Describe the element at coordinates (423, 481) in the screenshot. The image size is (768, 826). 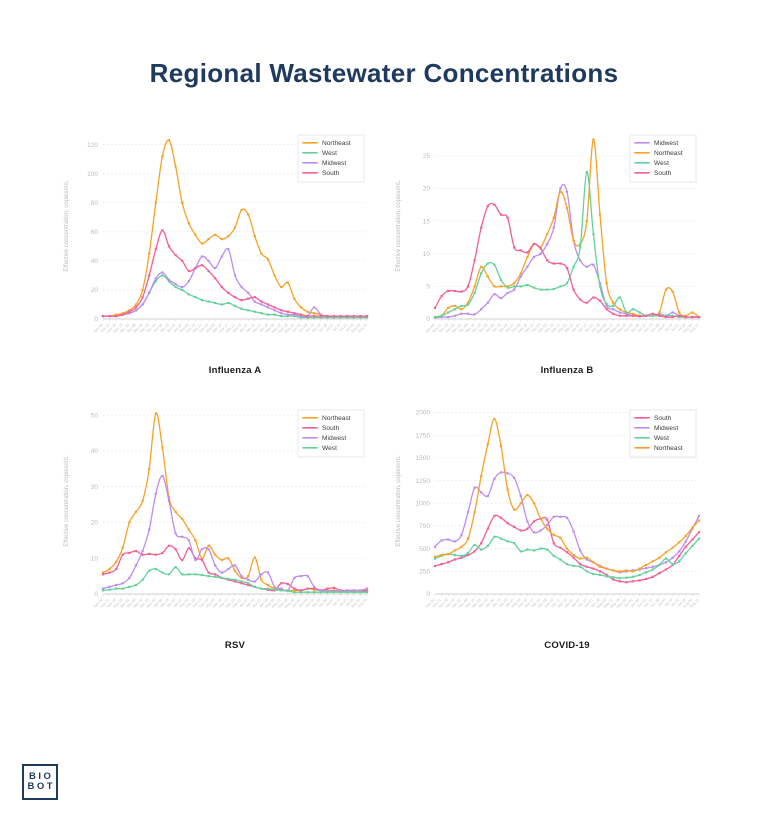
I see `svg-text: 1250` at that location.